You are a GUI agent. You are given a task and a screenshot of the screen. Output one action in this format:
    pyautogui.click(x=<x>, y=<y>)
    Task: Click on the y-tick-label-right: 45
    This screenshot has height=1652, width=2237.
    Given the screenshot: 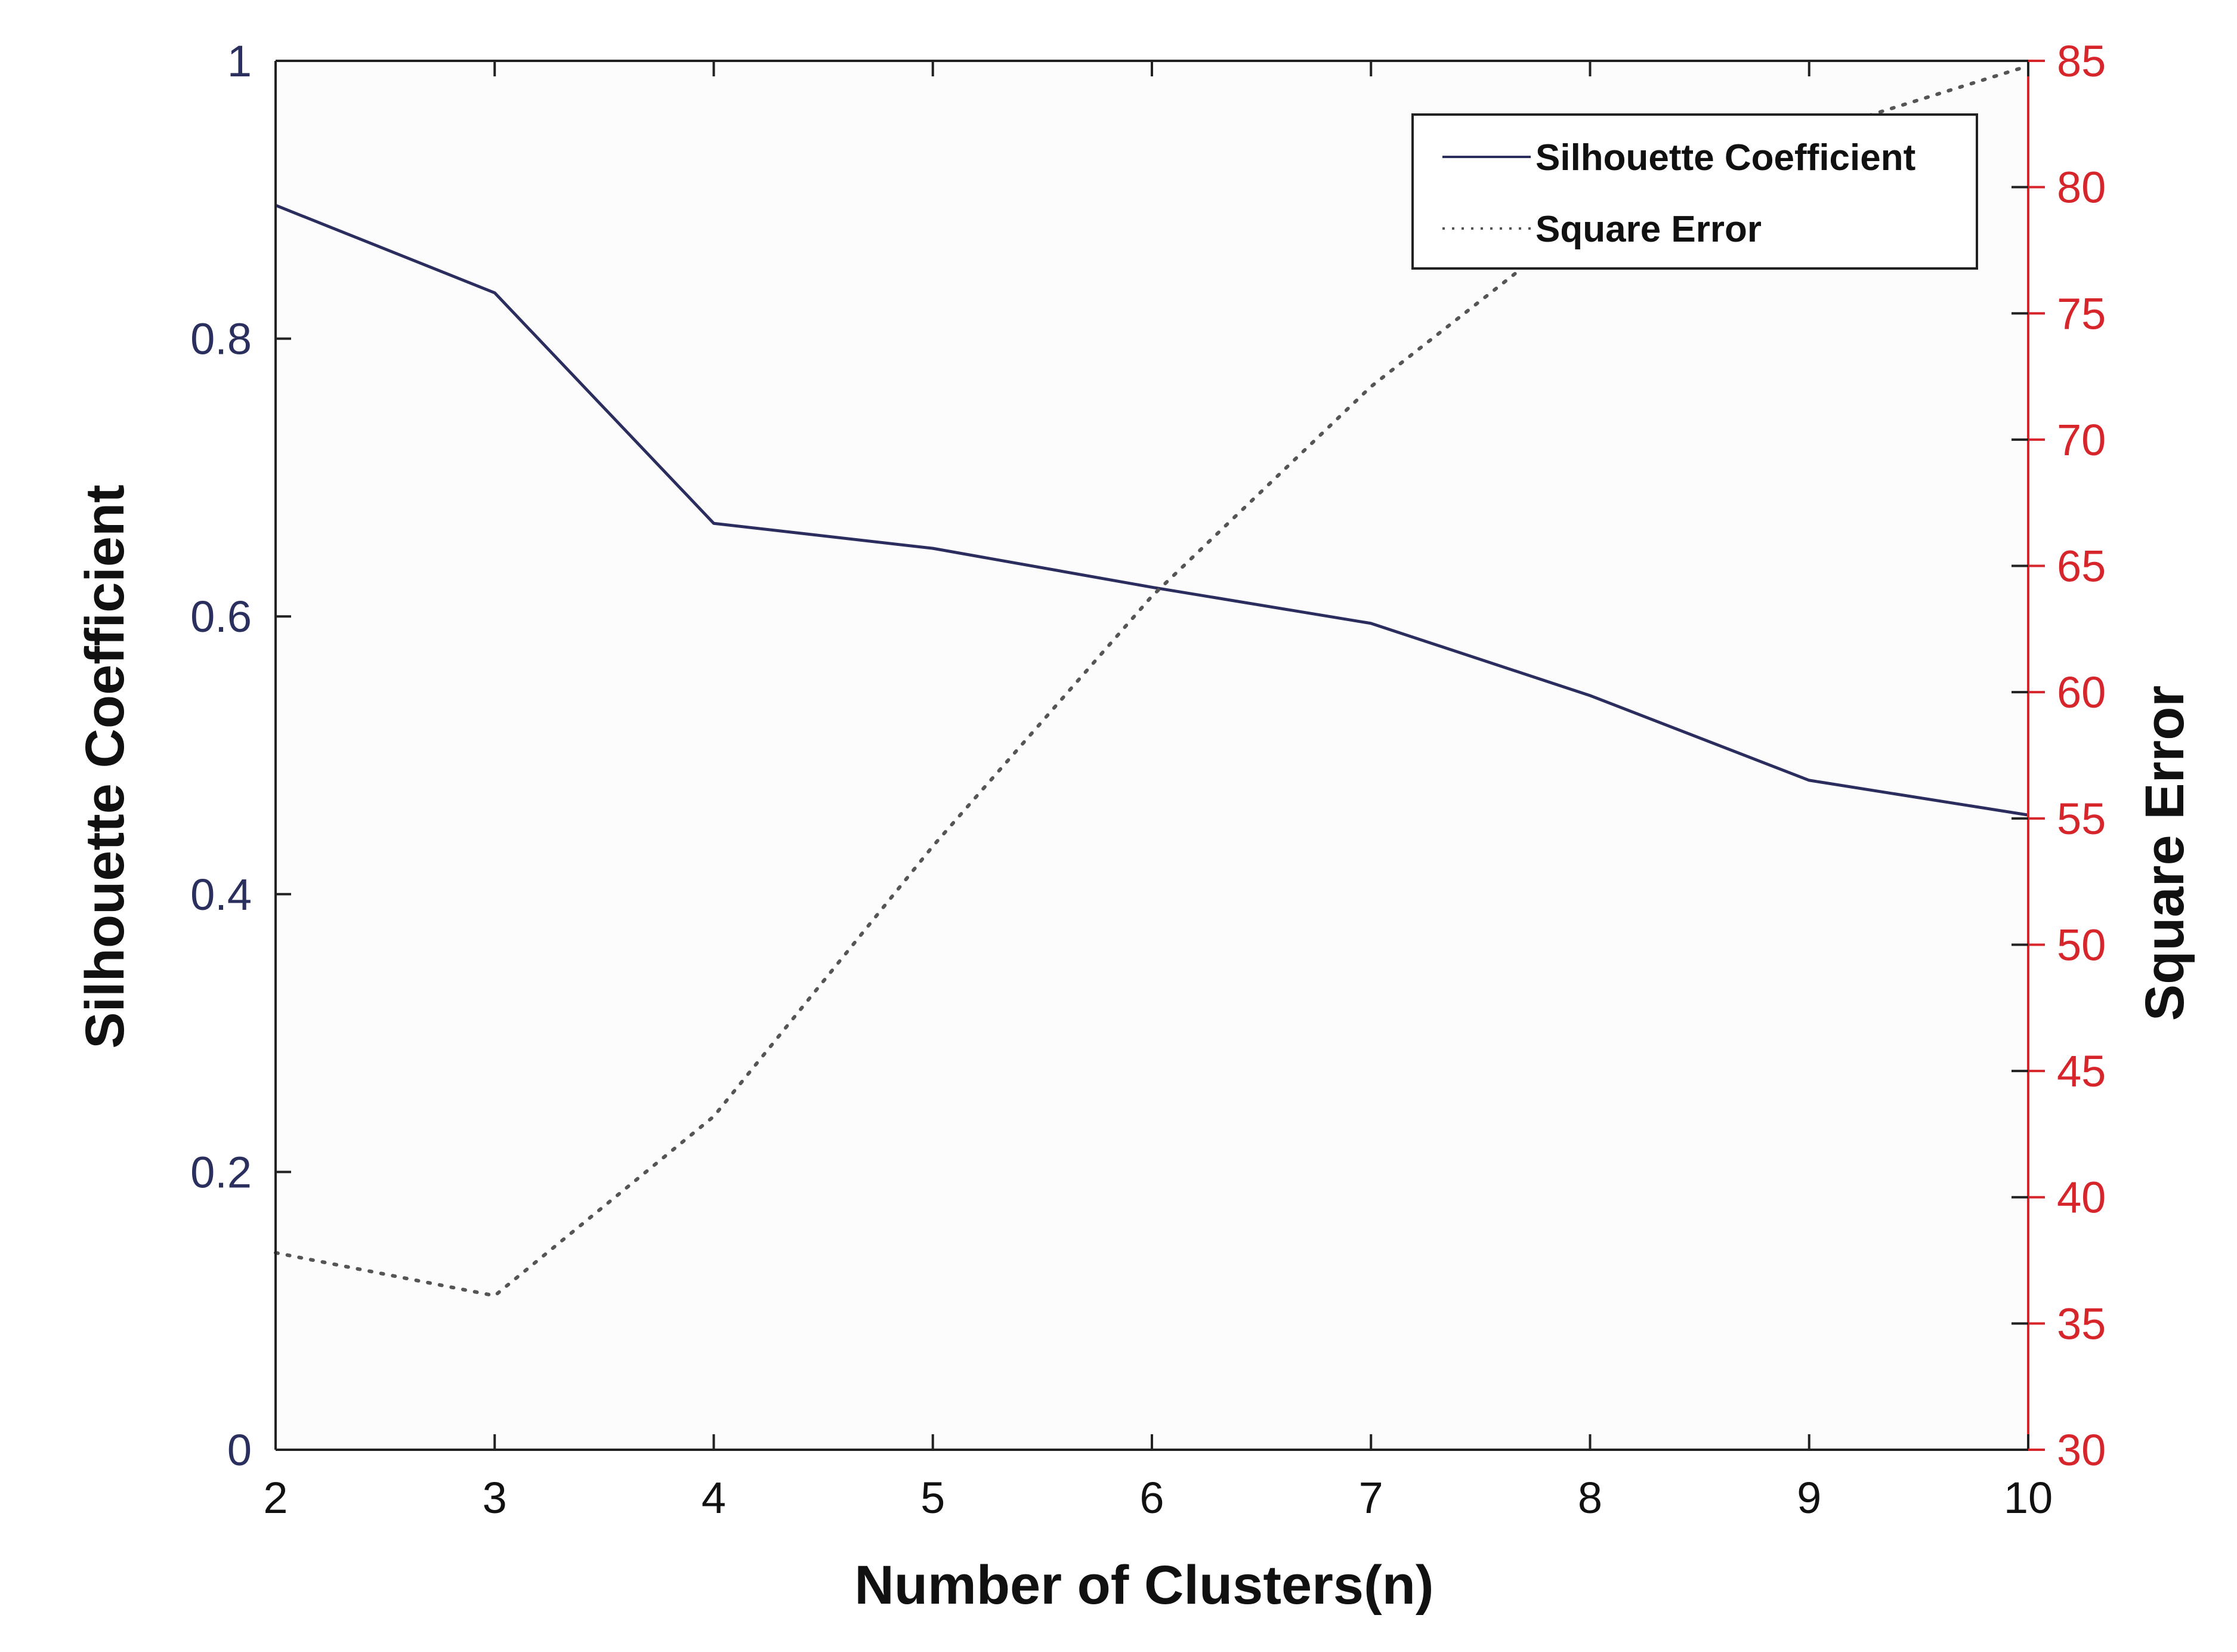 What is the action you would take?
    pyautogui.click(x=2081, y=1071)
    